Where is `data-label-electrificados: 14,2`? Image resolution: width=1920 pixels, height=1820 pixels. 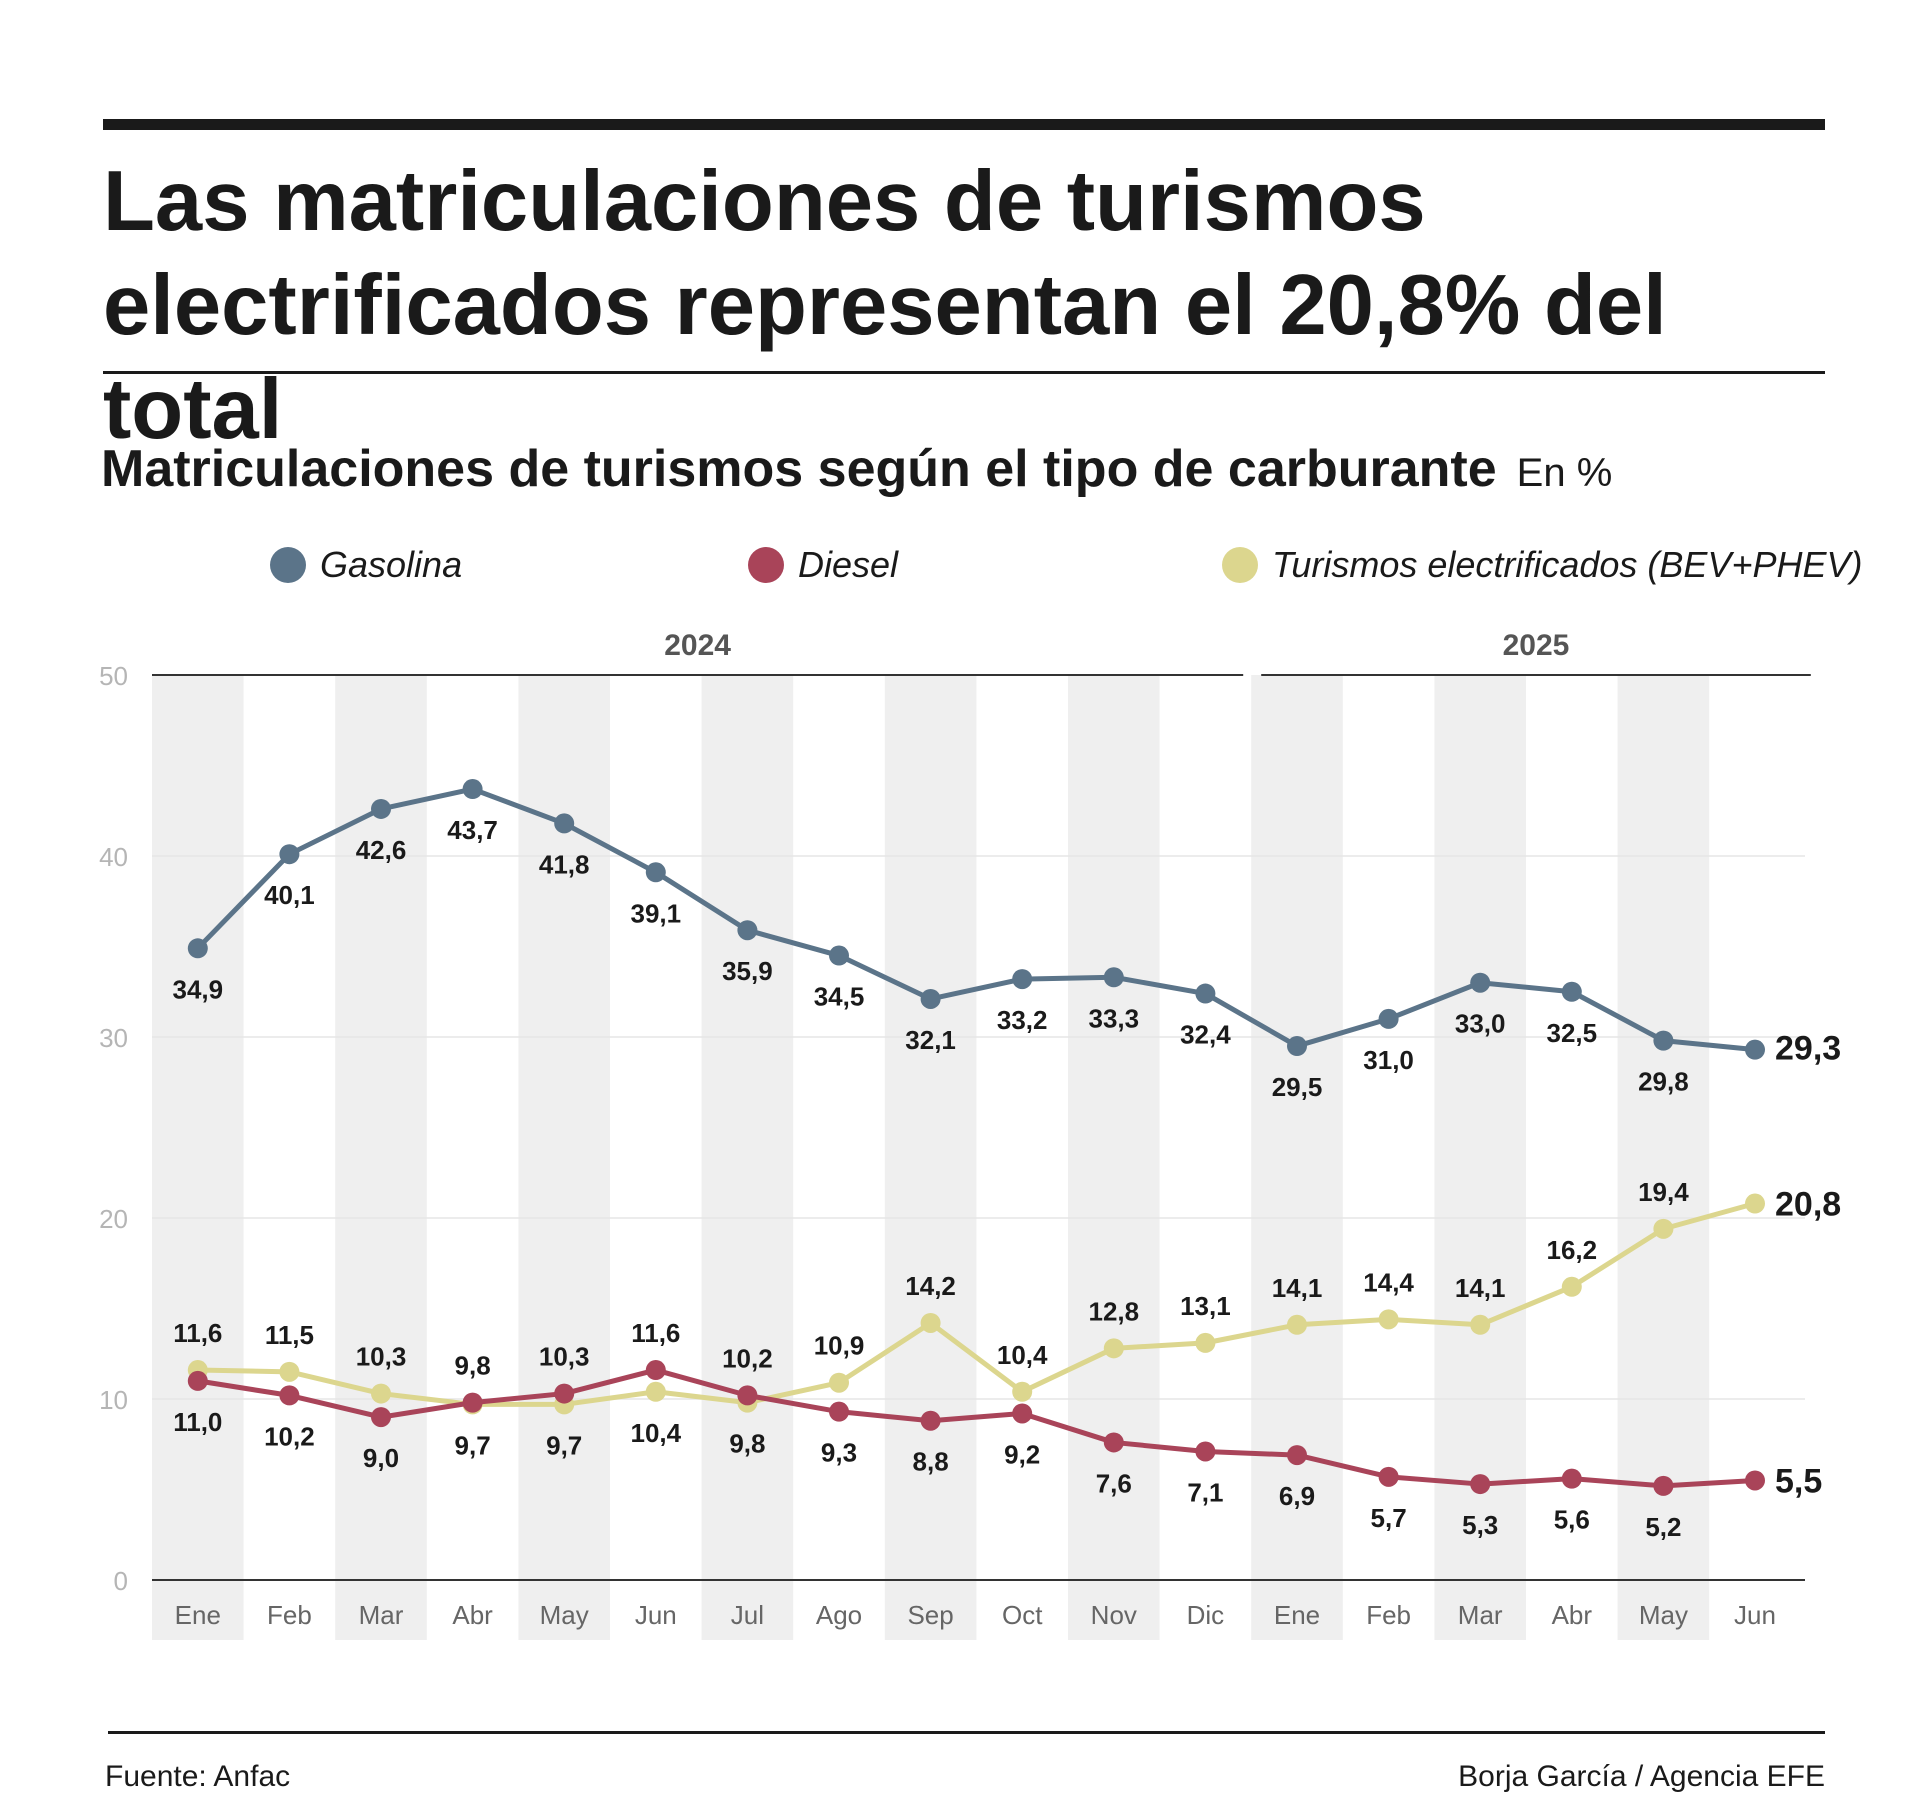
data-label-electrificados: 14,2 is located at coordinates (930, 1286).